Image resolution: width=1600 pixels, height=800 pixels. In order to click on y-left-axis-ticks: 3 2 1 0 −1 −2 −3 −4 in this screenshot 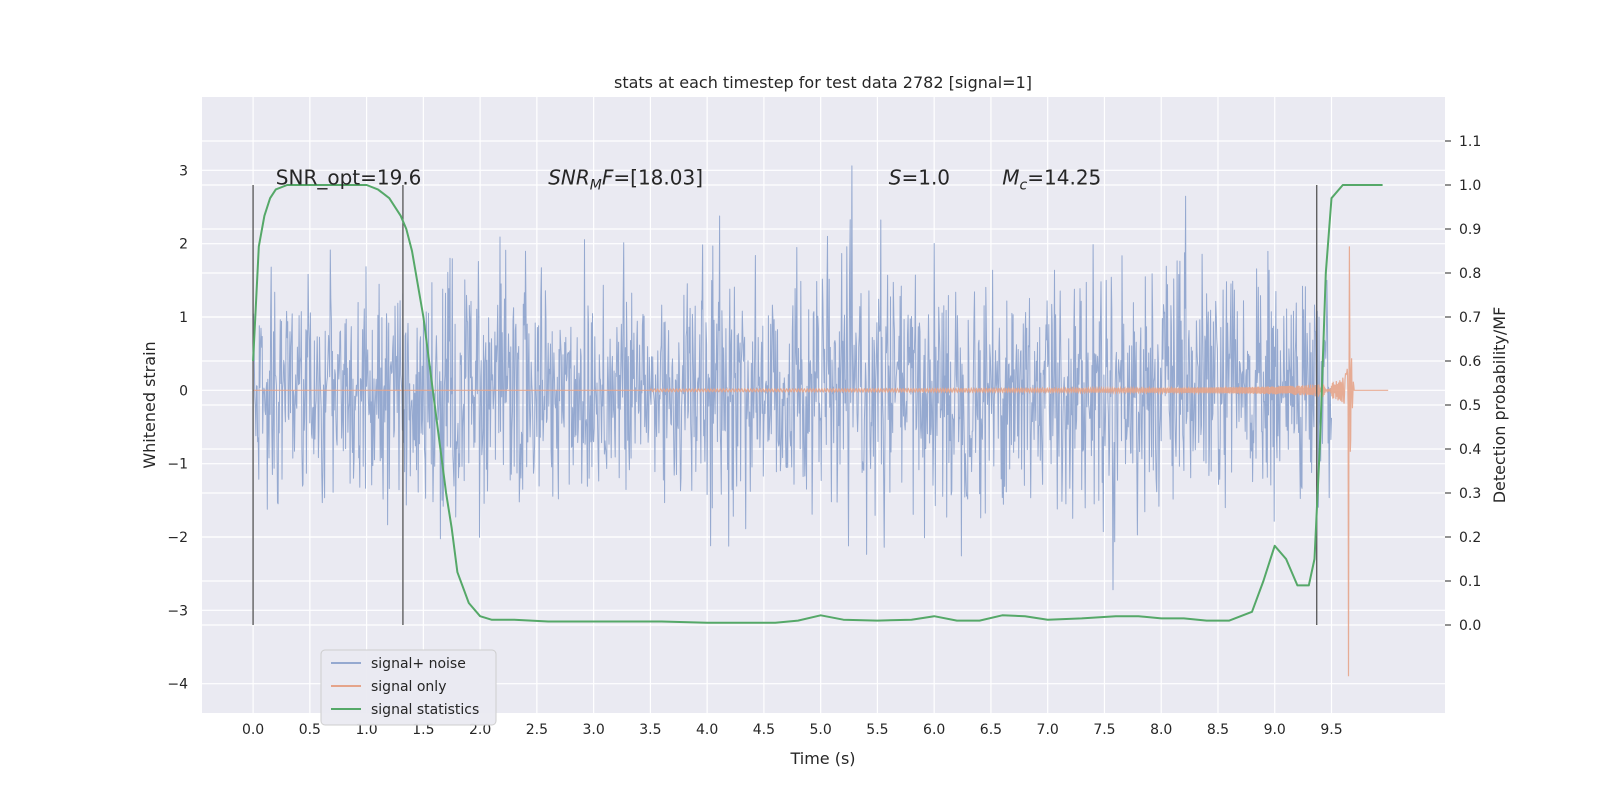, I will do `click(177, 427)`.